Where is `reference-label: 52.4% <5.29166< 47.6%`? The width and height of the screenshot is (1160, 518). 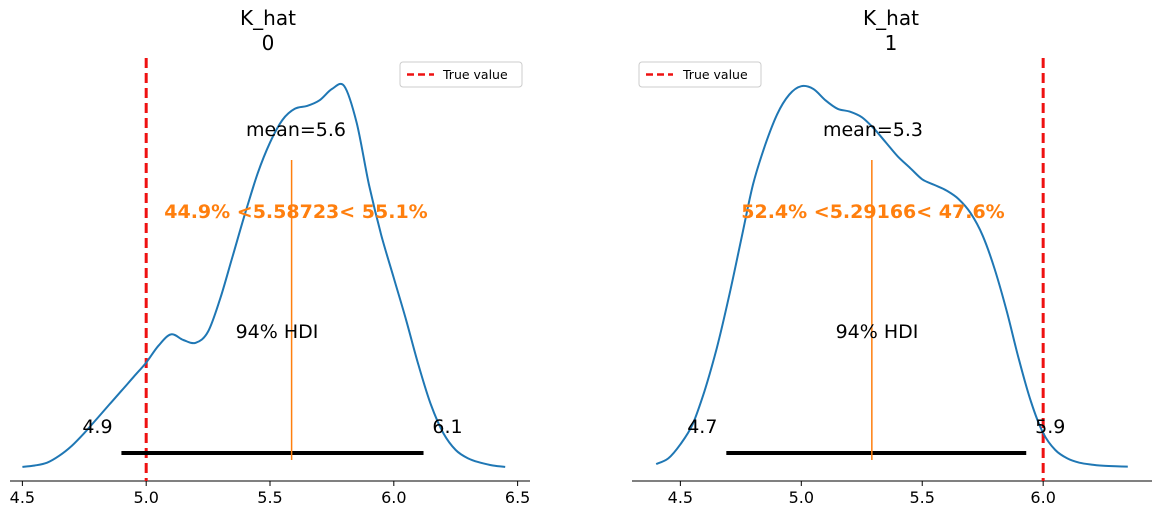
reference-label: 52.4% <5.29166< 47.6% is located at coordinates (872, 212).